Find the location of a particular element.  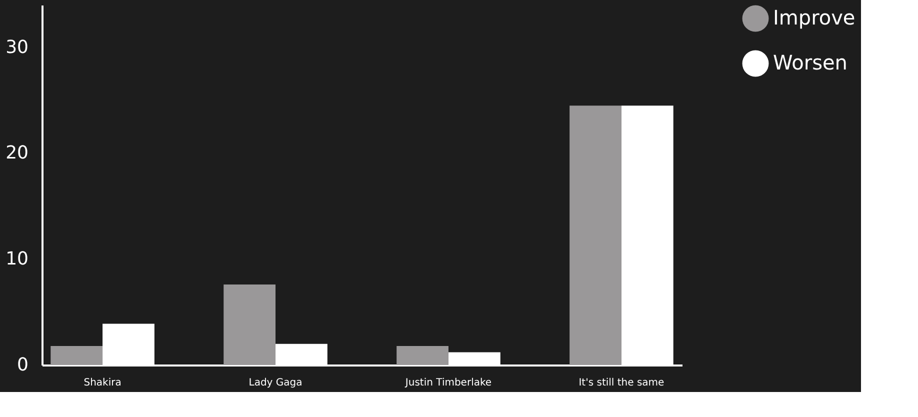

legend-label: Improve is located at coordinates (814, 18).